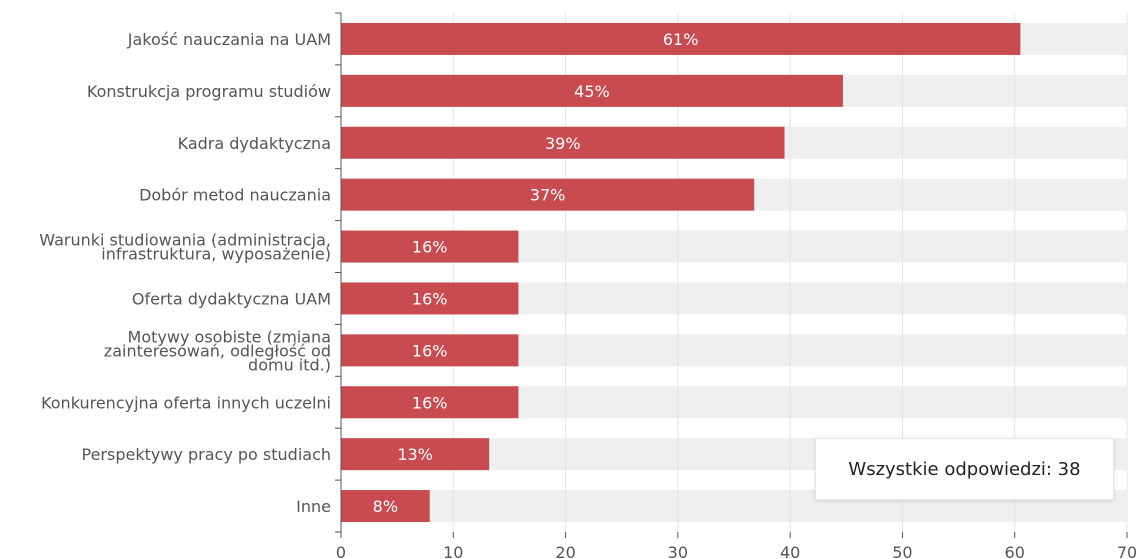  I want to click on x-tick-label: 70, so click(1127, 551).